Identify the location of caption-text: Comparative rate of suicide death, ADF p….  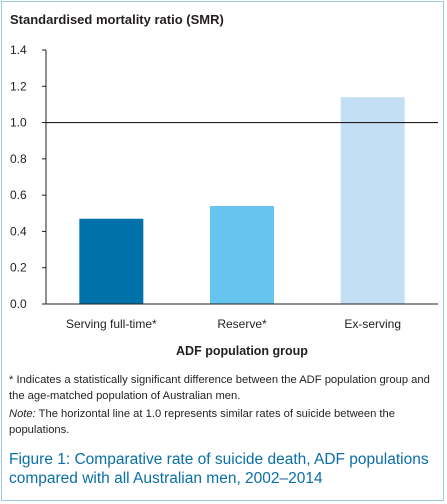
(219, 469).